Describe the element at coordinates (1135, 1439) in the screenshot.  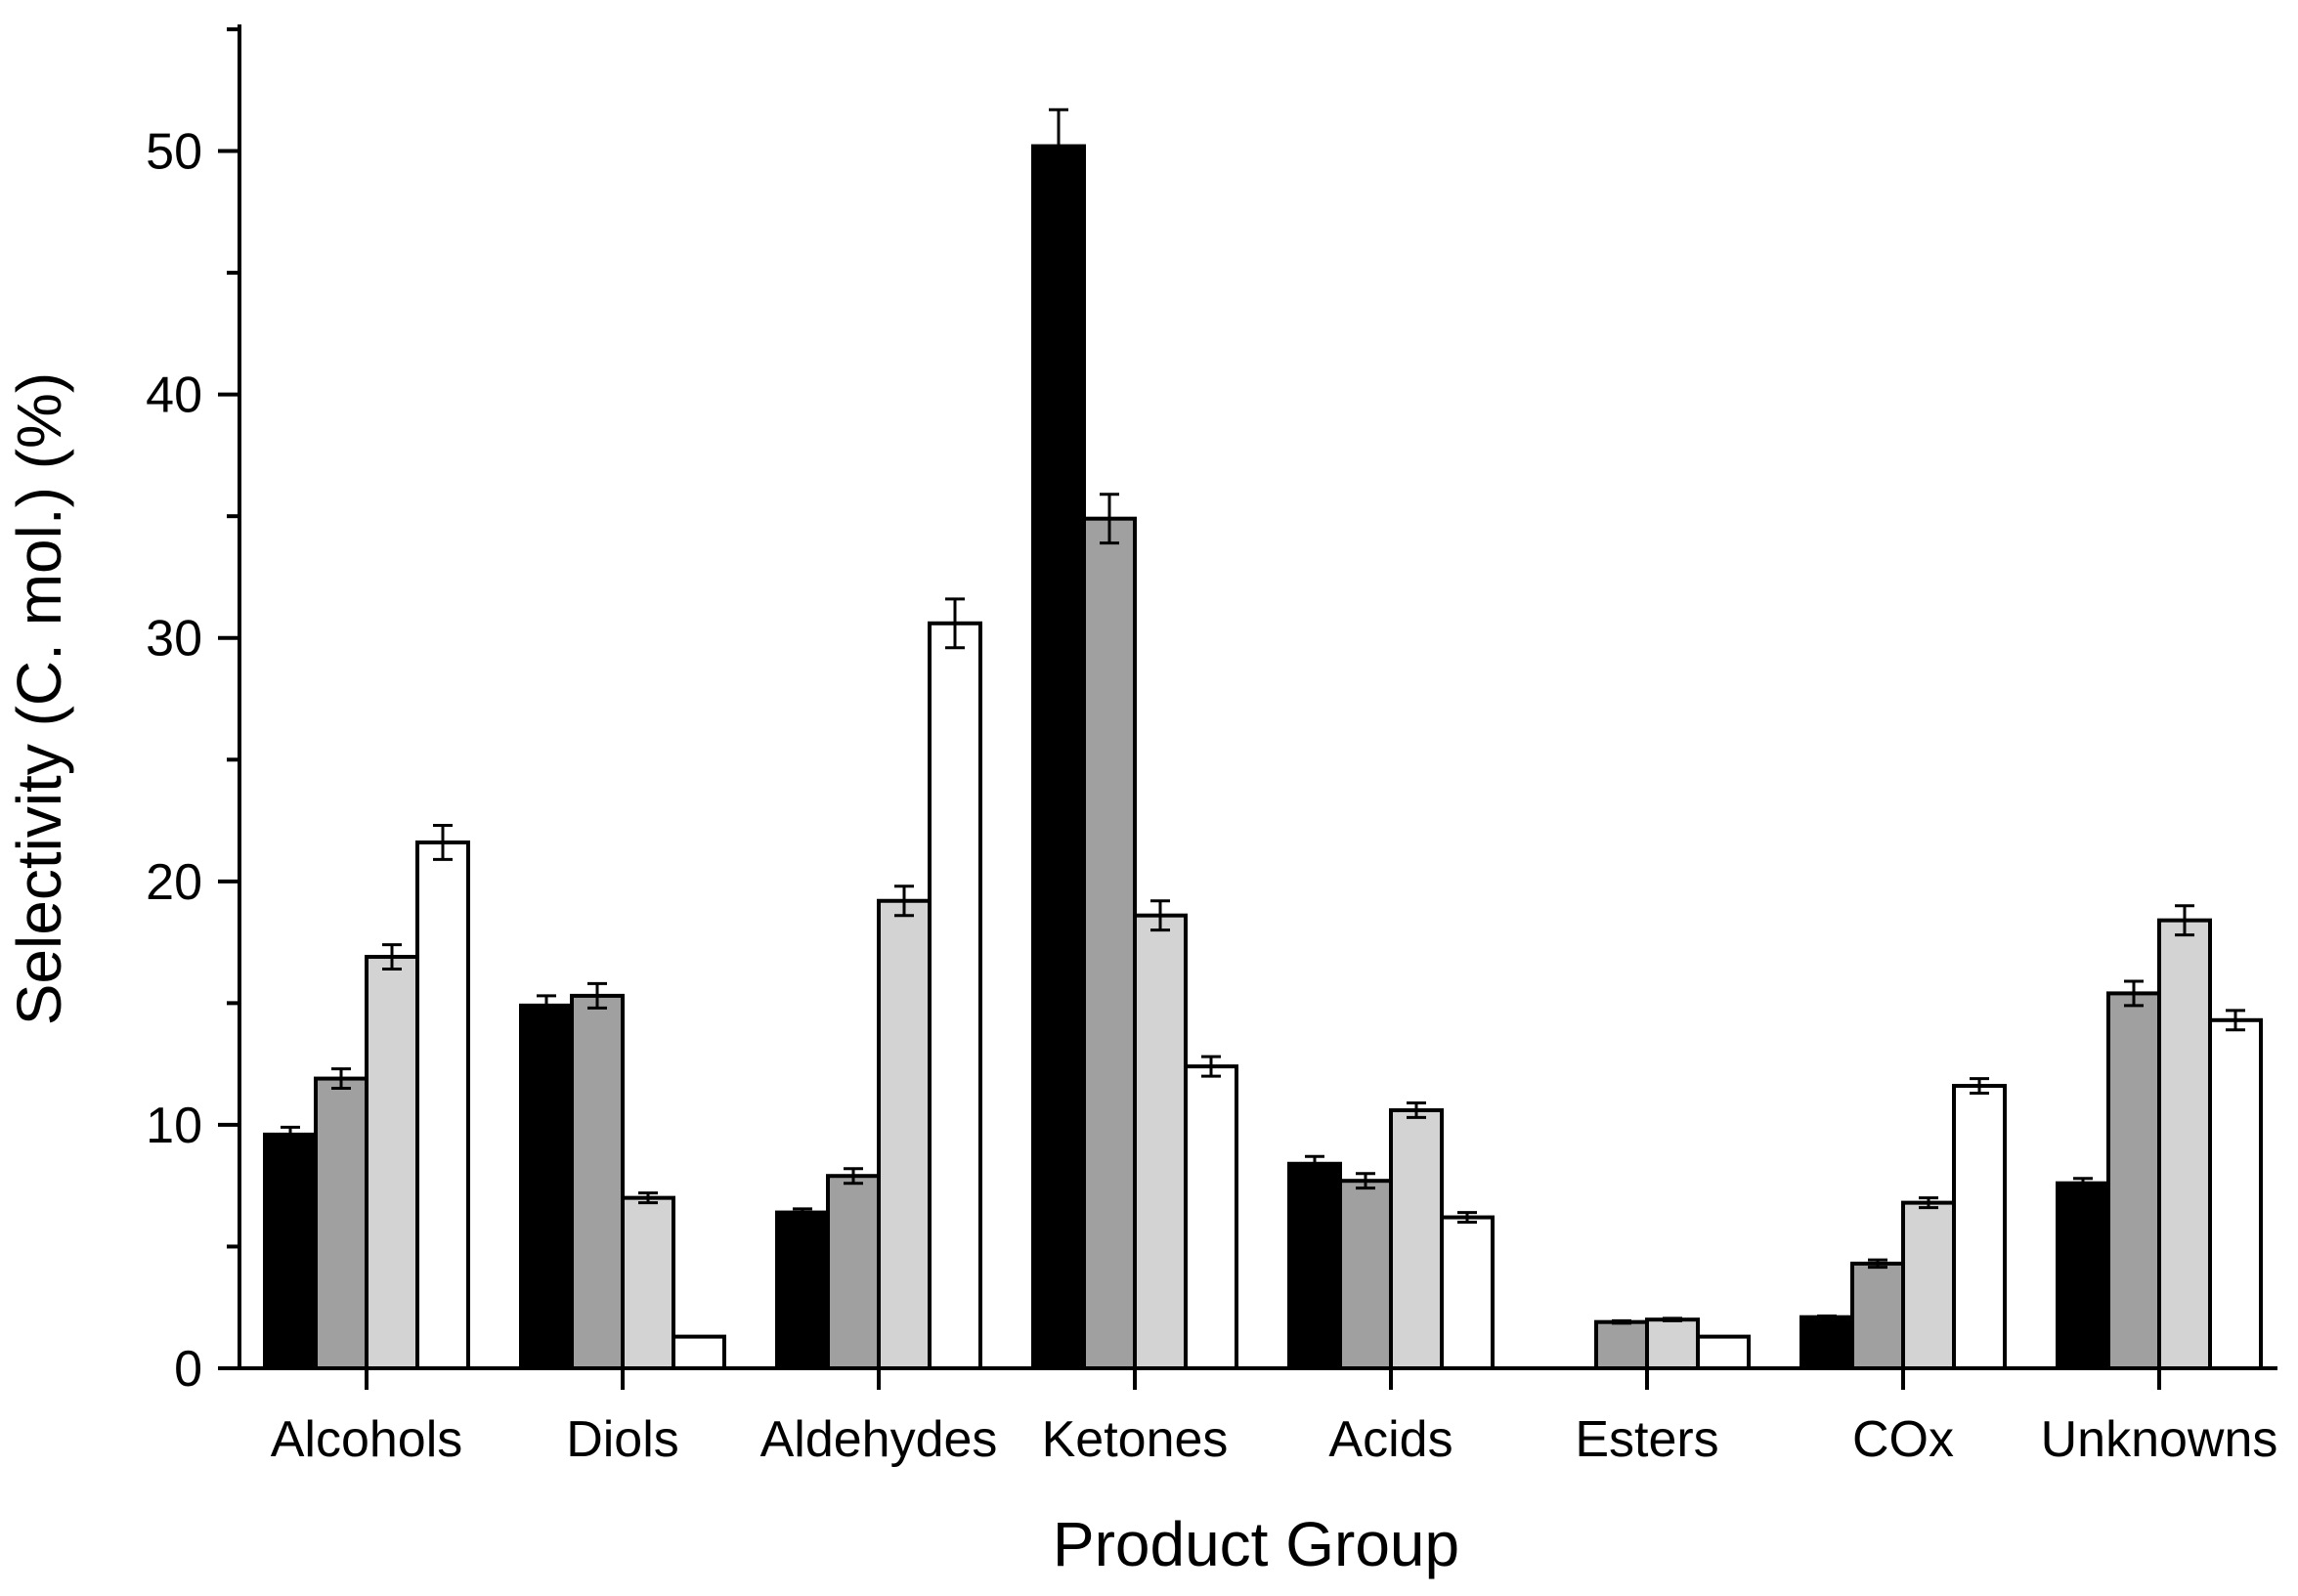
I see `x-tick-label-ketones: Ketones` at that location.